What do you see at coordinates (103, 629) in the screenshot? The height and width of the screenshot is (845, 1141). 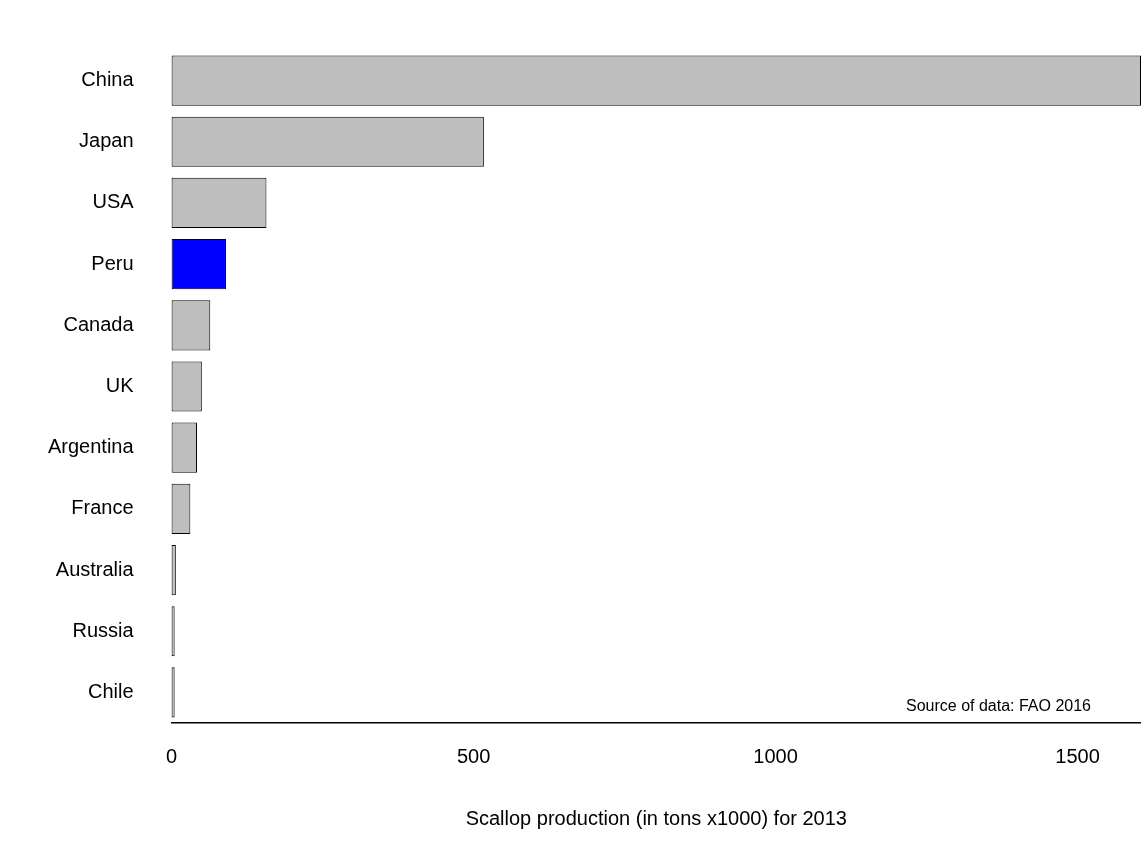 I see `y-tick-label: Russia` at bounding box center [103, 629].